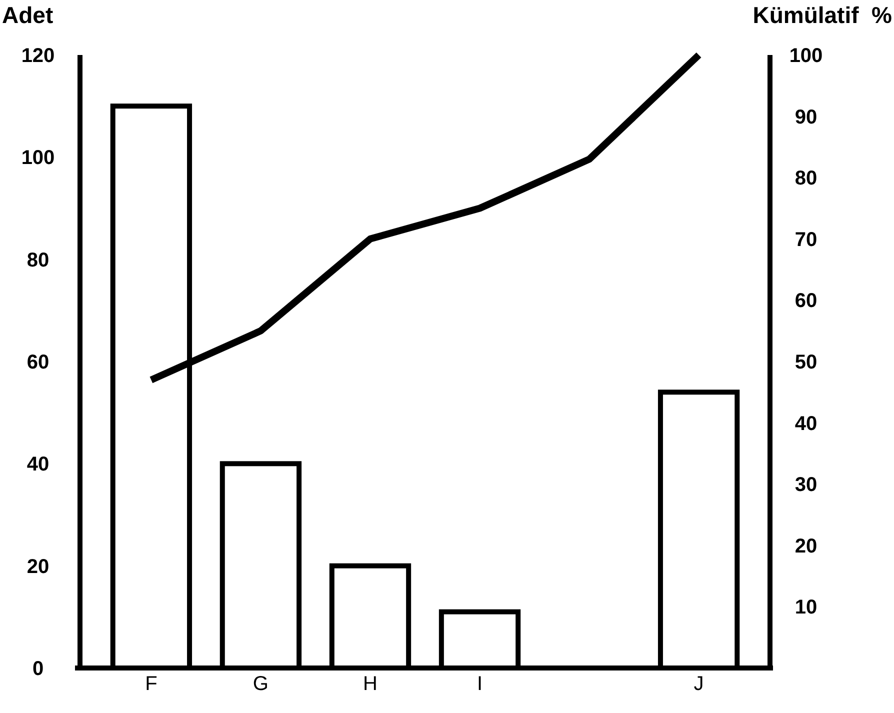 This screenshot has height=713, width=894. Describe the element at coordinates (822, 15) in the screenshot. I see `y2-axis-title: Kümülatif %` at that location.